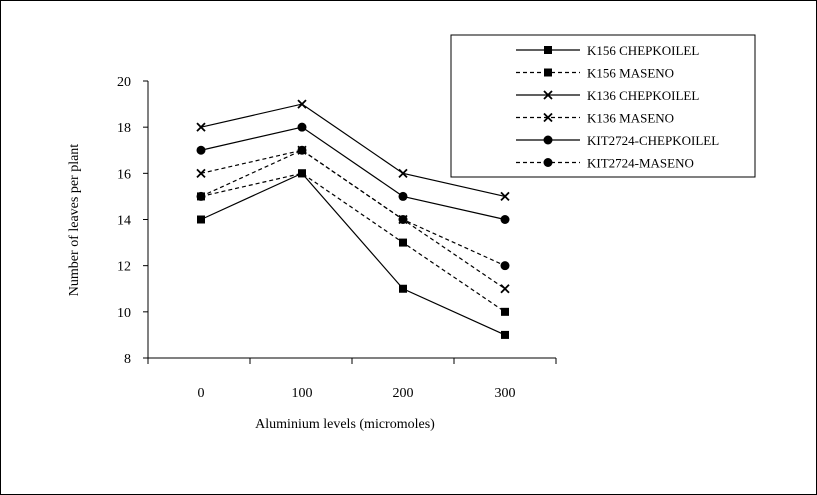  I want to click on y-axis-label: Number of leaves per plant, so click(74, 220).